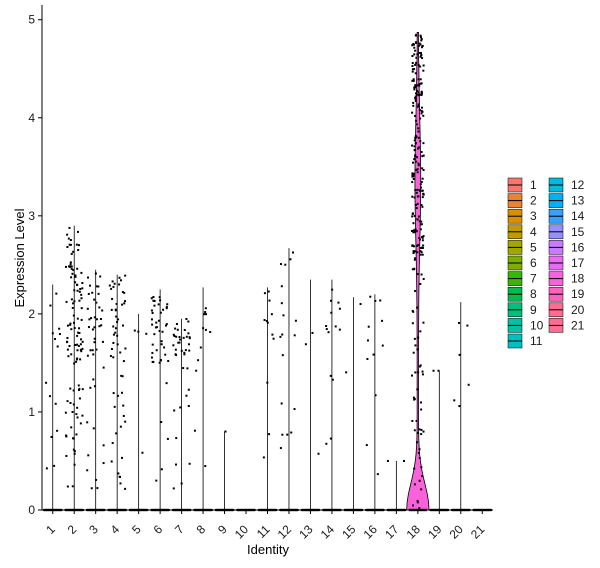 The height and width of the screenshot is (568, 600). What do you see at coordinates (50, 529) in the screenshot?
I see `x-tick-label: 1` at bounding box center [50, 529].